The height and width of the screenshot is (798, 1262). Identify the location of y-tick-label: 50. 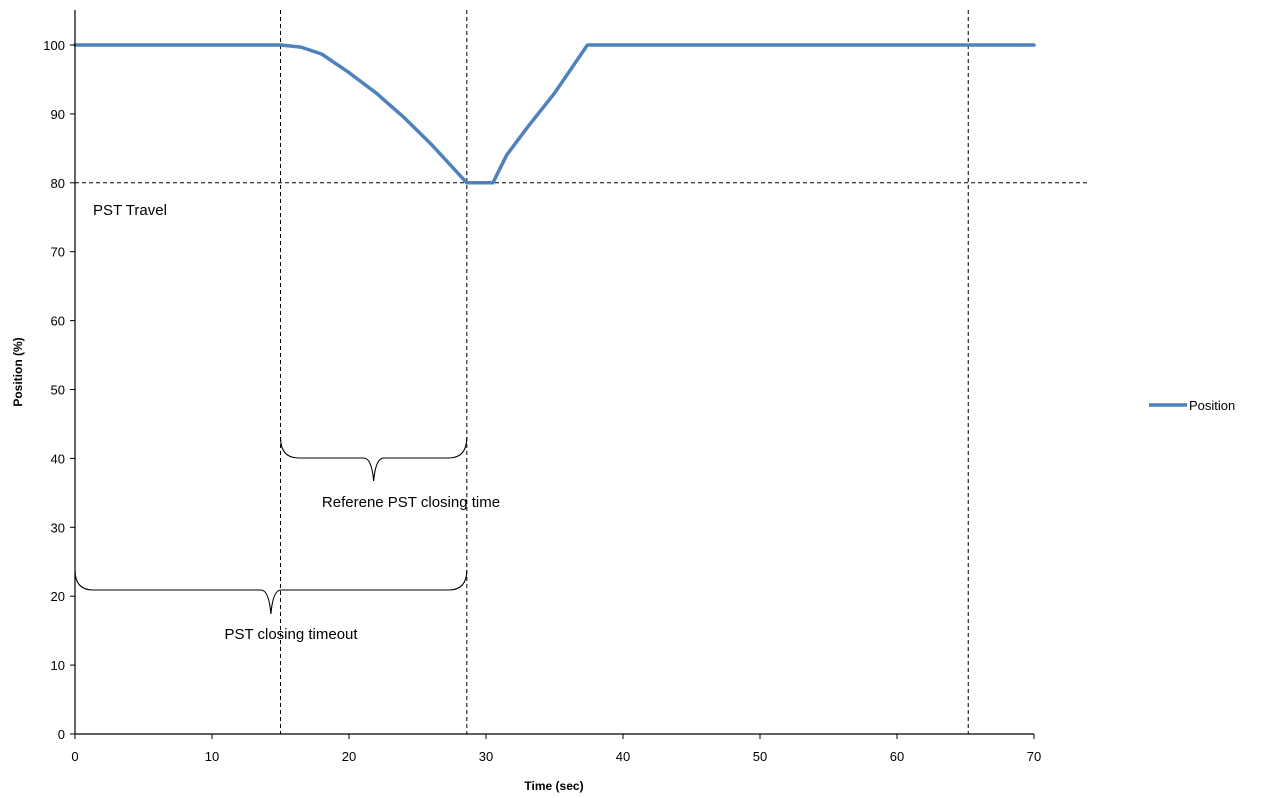
(58, 390).